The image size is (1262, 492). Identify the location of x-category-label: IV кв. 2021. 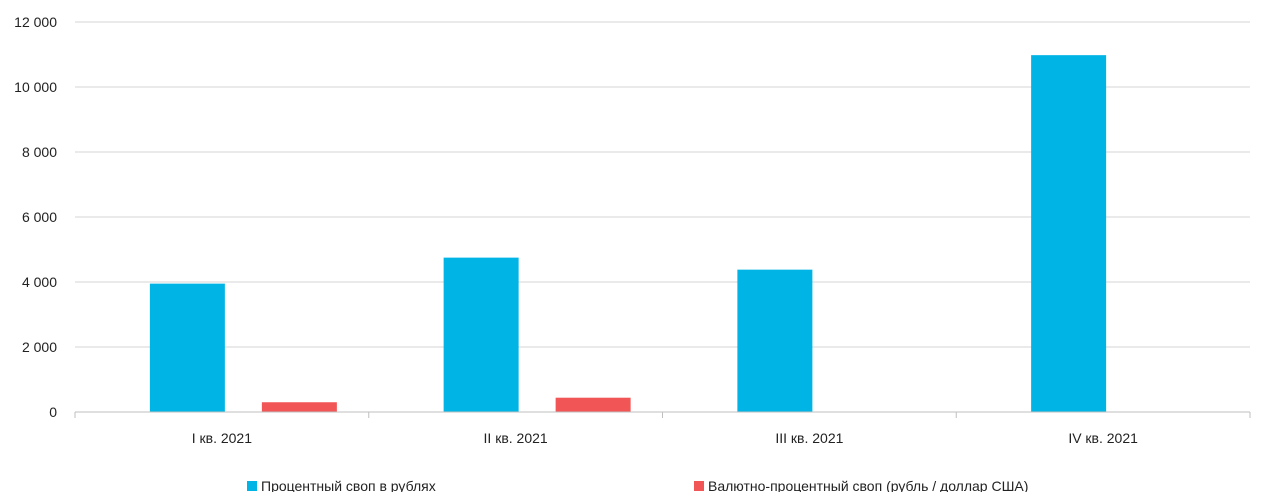
(1103, 438).